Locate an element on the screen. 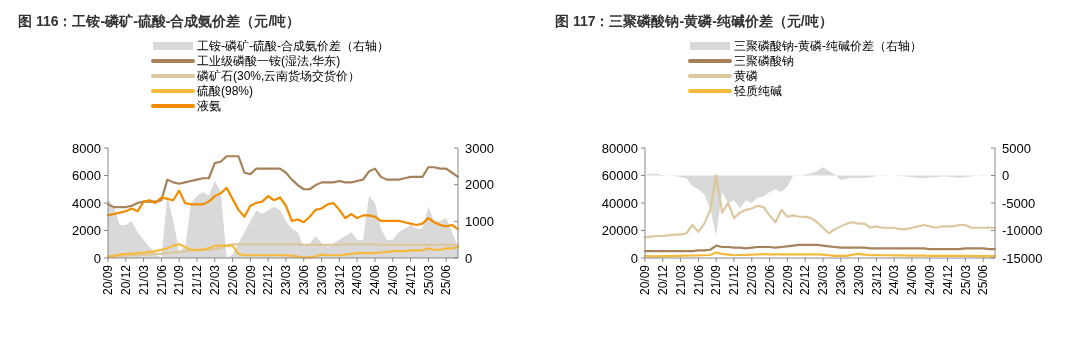 The image size is (1080, 350). legend-label: 三聚磷酸钠 is located at coordinates (764, 61).